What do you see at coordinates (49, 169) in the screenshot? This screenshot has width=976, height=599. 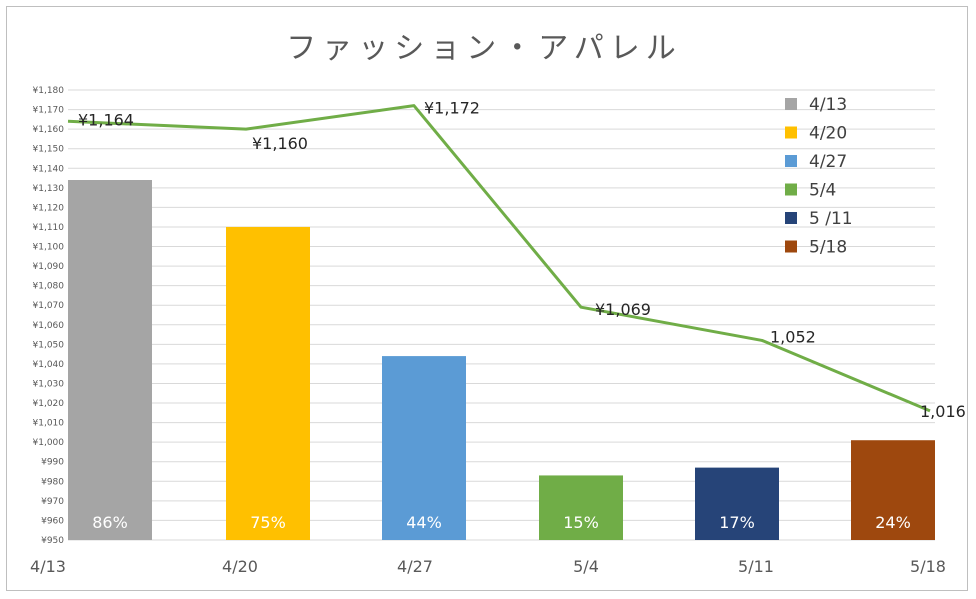 I see `y-tick-label: ¥1,140` at bounding box center [49, 169].